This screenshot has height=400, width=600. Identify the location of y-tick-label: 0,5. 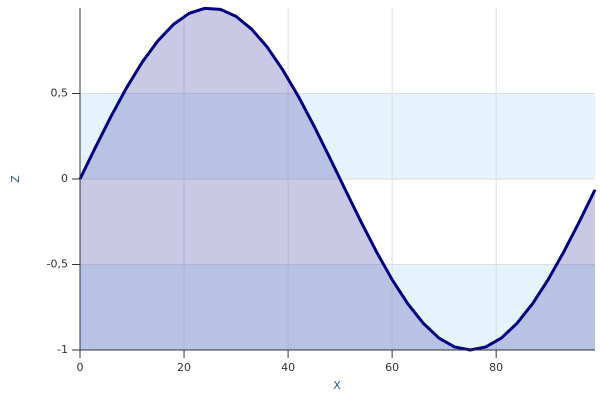
(60, 93).